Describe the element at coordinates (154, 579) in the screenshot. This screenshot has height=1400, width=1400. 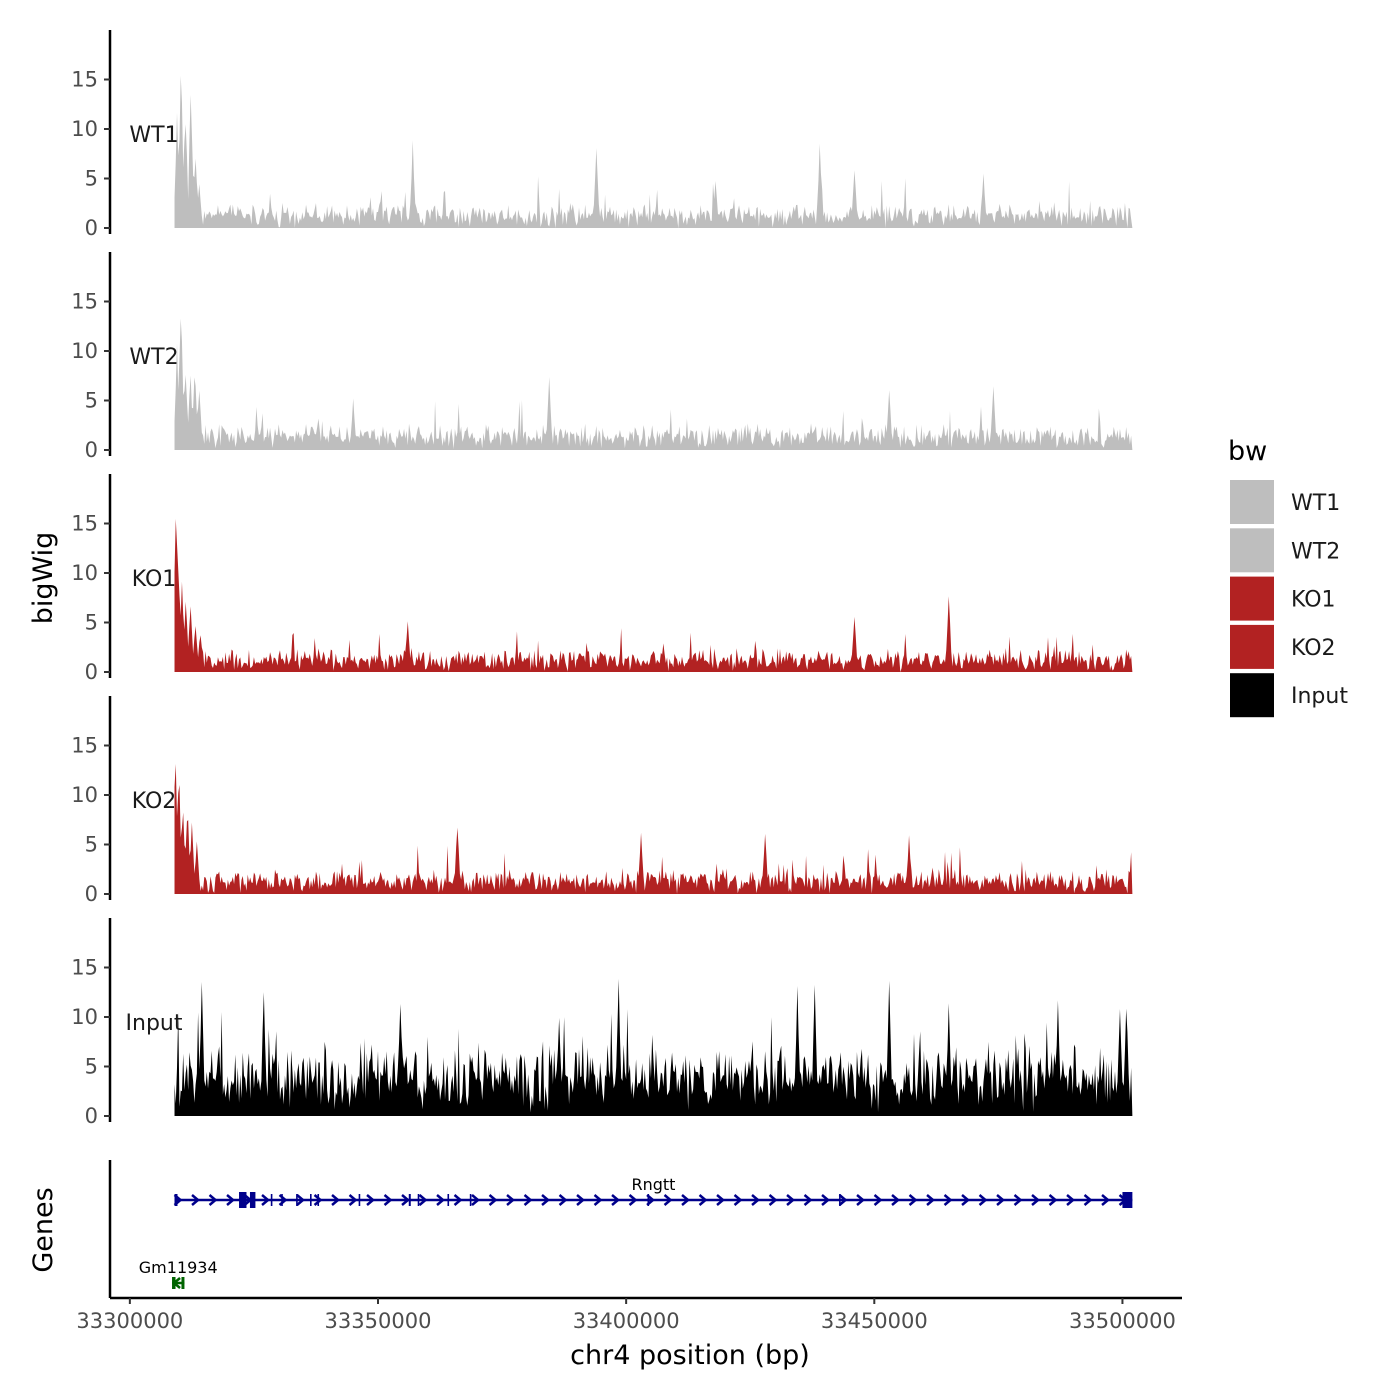
I see `track-label-ko1: KO1` at that location.